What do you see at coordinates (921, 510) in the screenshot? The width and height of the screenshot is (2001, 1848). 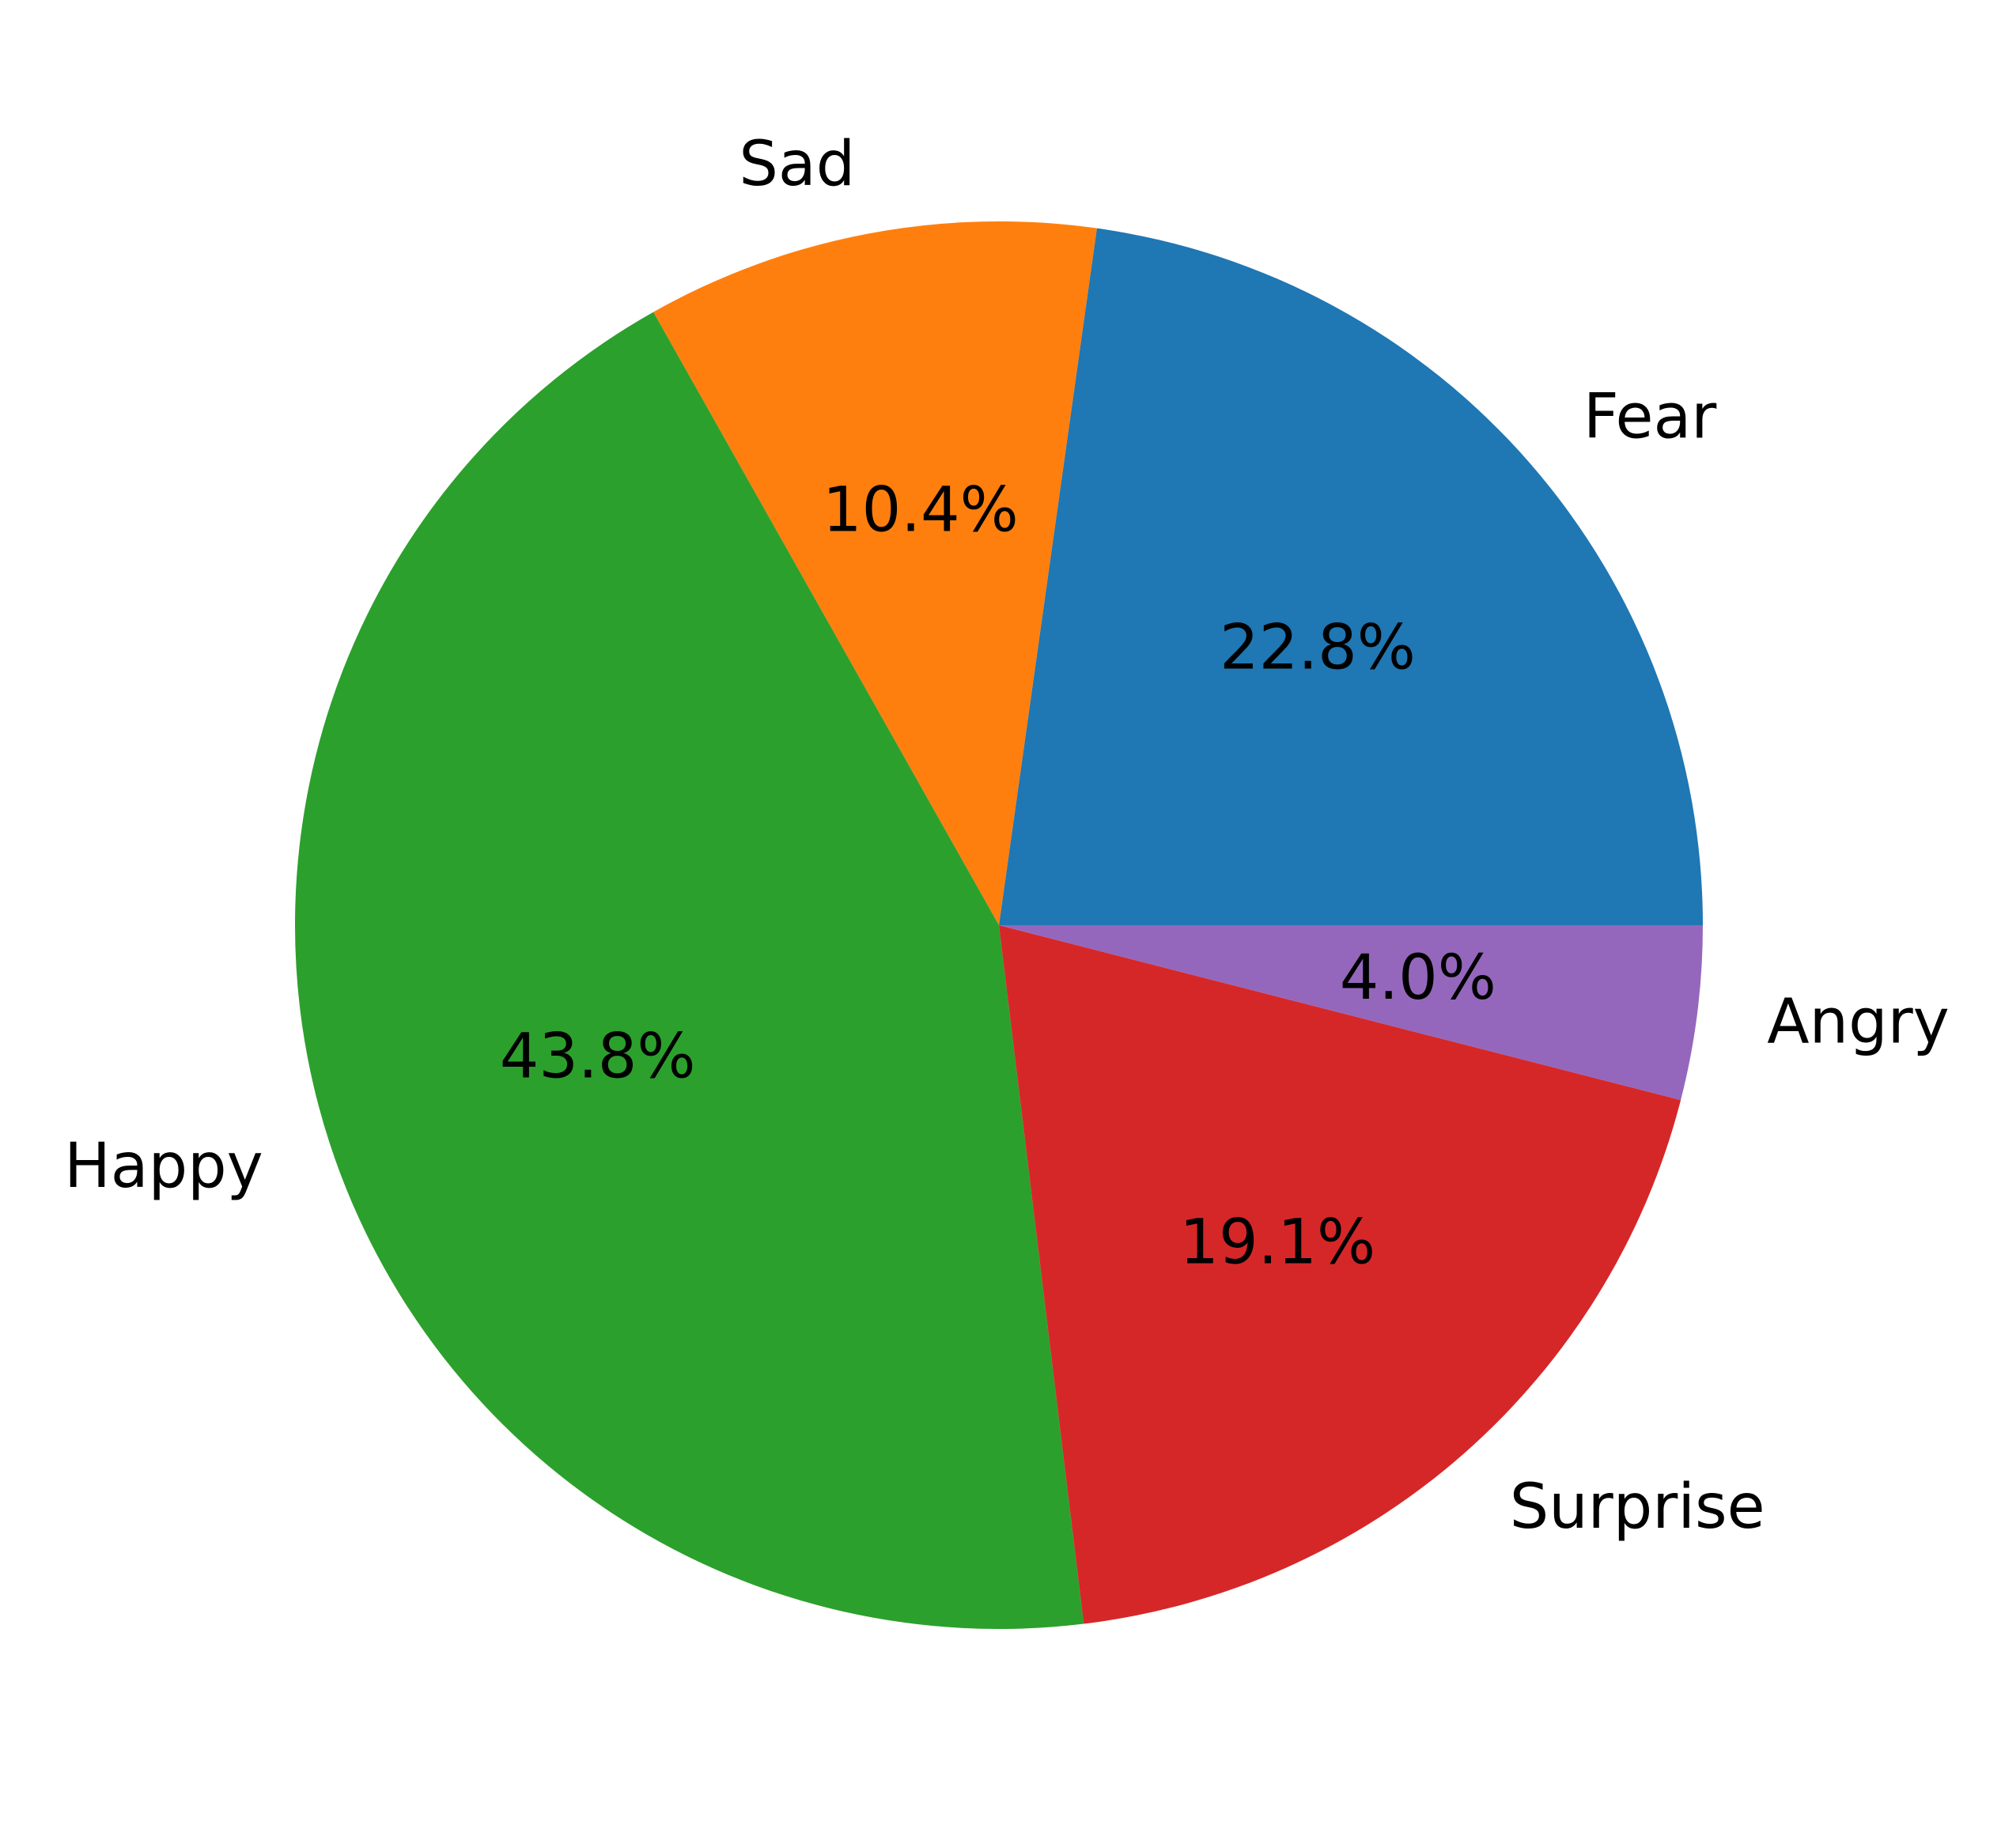 I see `pct-label-sad: 10.4%` at bounding box center [921, 510].